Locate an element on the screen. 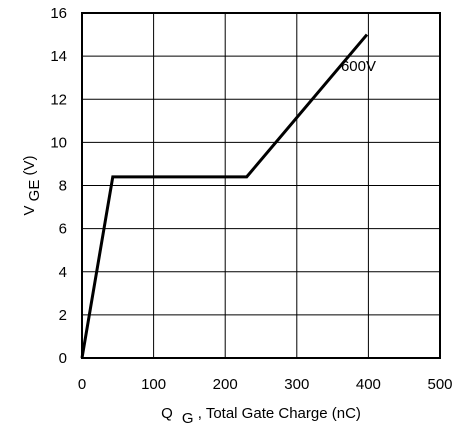 The width and height of the screenshot is (466, 430). x-tick-label-100: 100 is located at coordinates (153, 384).